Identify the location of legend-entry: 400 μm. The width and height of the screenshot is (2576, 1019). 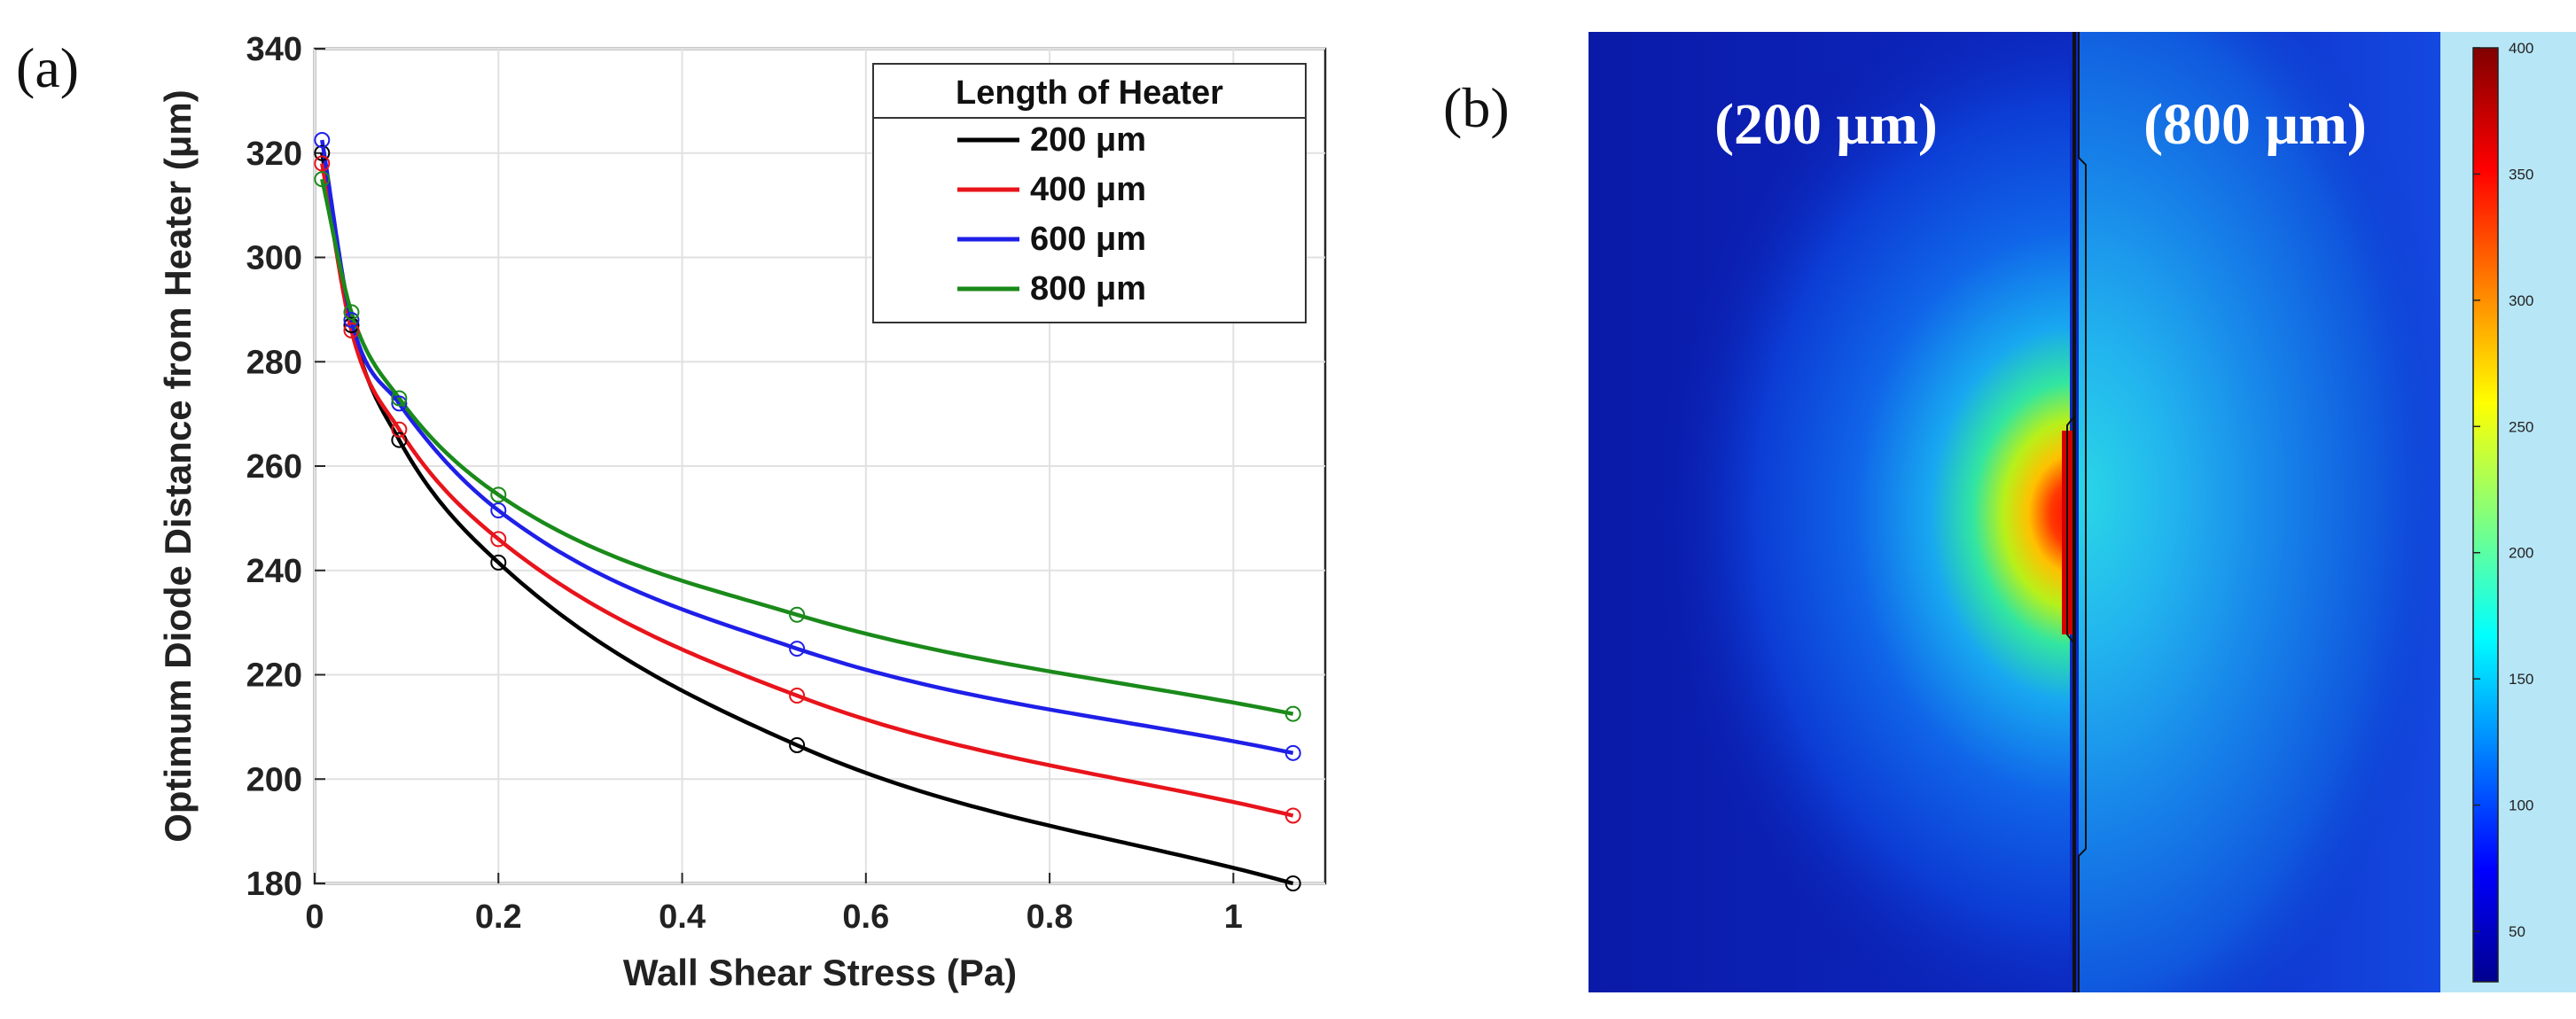
(1088, 189).